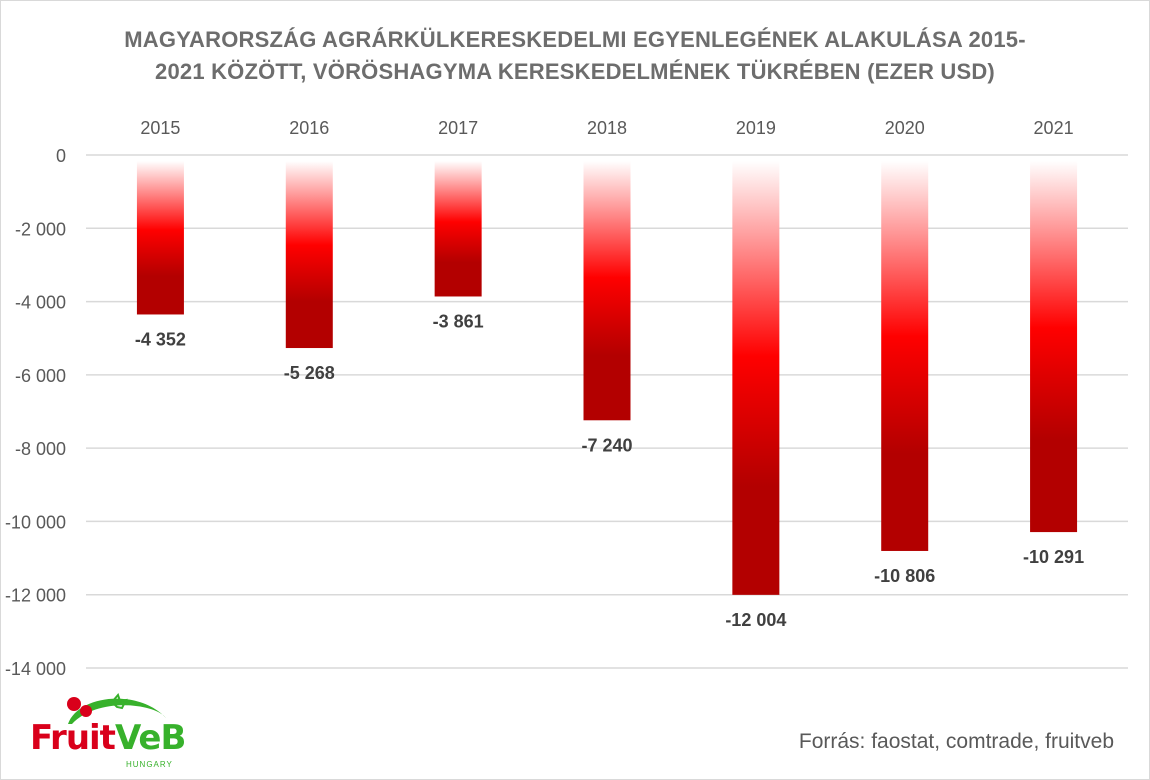  Describe the element at coordinates (35, 596) in the screenshot. I see `y-tick-label: -12 000` at that location.